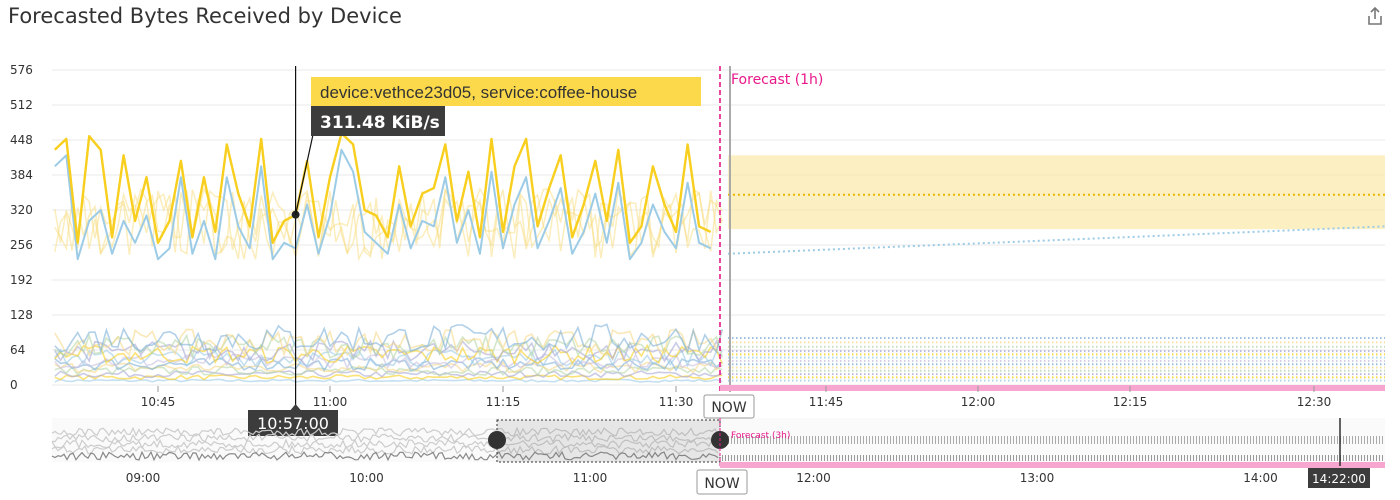 This screenshot has height=500, width=1400. Describe the element at coordinates (1037, 478) in the screenshot. I see `navigator-x-tick-label: 13:00` at that location.